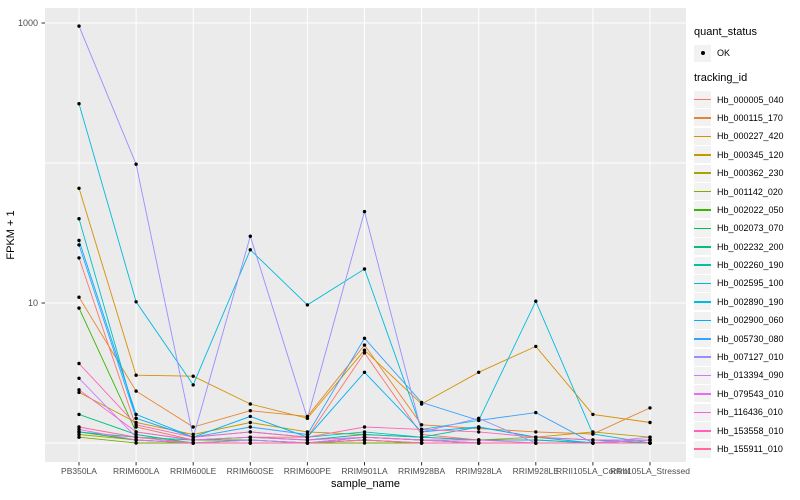  Describe the element at coordinates (747, 136) in the screenshot. I see `legend-item-tracking-id: Hb_000227_420` at that location.